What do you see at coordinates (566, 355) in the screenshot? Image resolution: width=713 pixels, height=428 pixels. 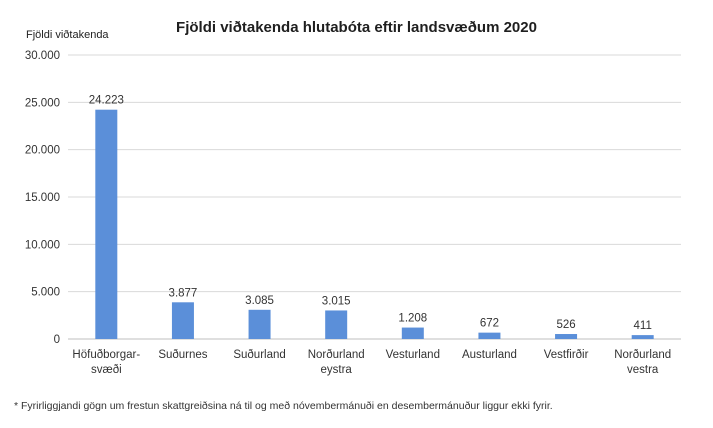 I see `x-tick-label: Vestfirðir` at bounding box center [566, 355].